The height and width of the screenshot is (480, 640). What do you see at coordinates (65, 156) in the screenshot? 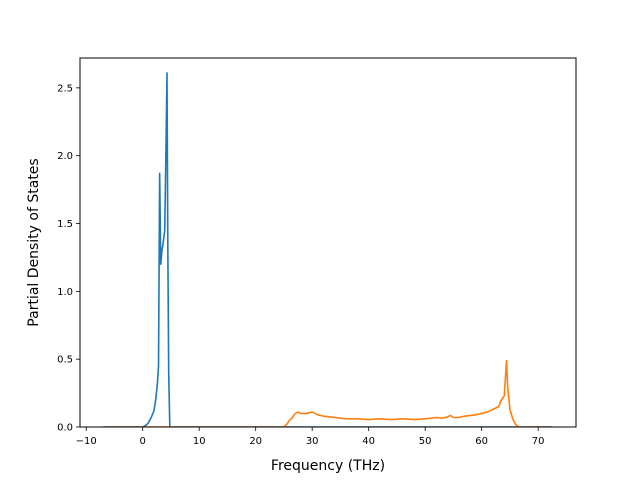
I see `y-tick-label: 2.0` at bounding box center [65, 156].